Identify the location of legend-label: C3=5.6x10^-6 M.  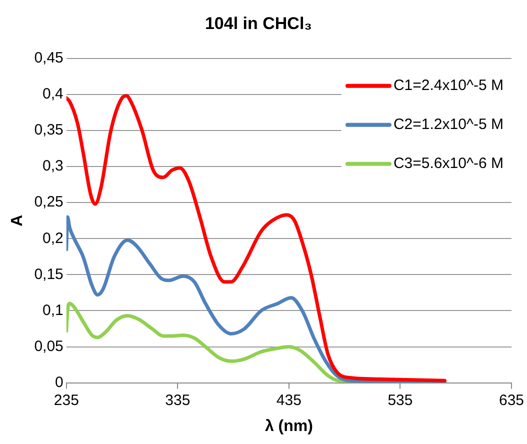
(448, 163).